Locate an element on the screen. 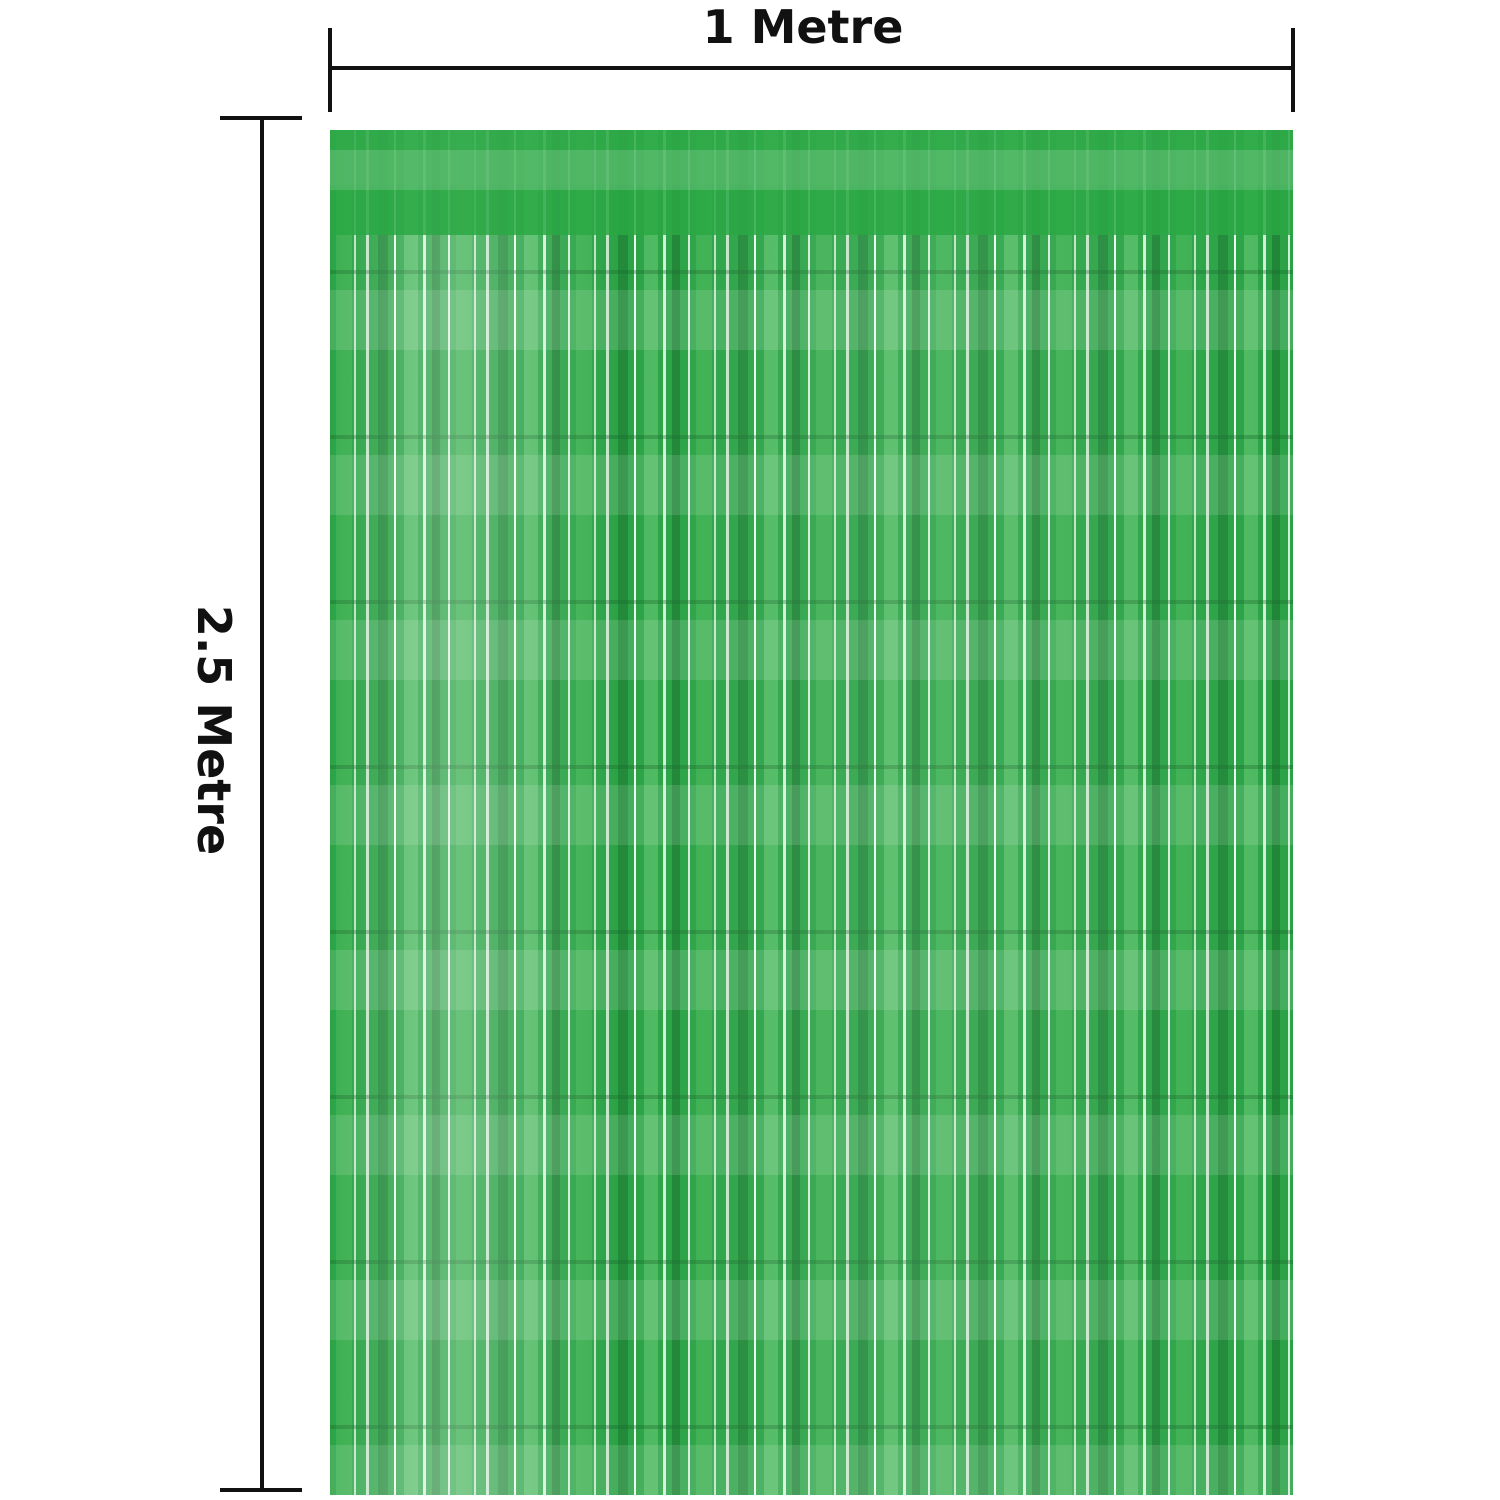 This screenshot has width=1500, height=1500. width-dimension: 1 Metre is located at coordinates (811, 56).